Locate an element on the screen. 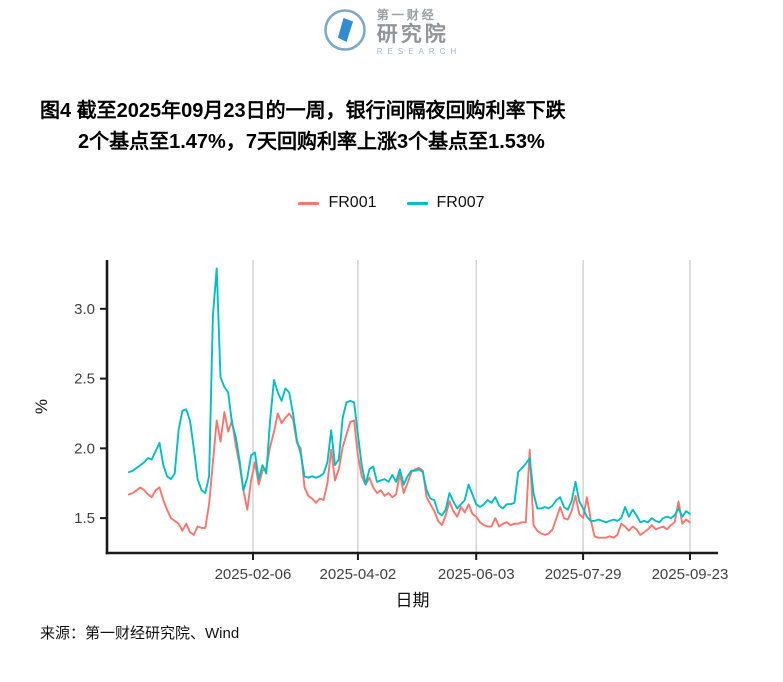 The image size is (783, 682). x-tick-label: 2025-04-02 is located at coordinates (358, 574).